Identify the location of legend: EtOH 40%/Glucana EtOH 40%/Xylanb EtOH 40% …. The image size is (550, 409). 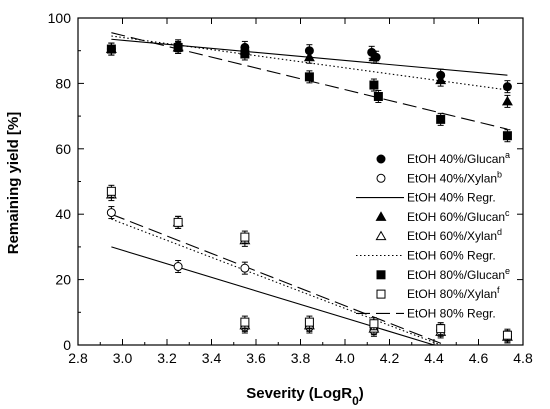
(433, 235).